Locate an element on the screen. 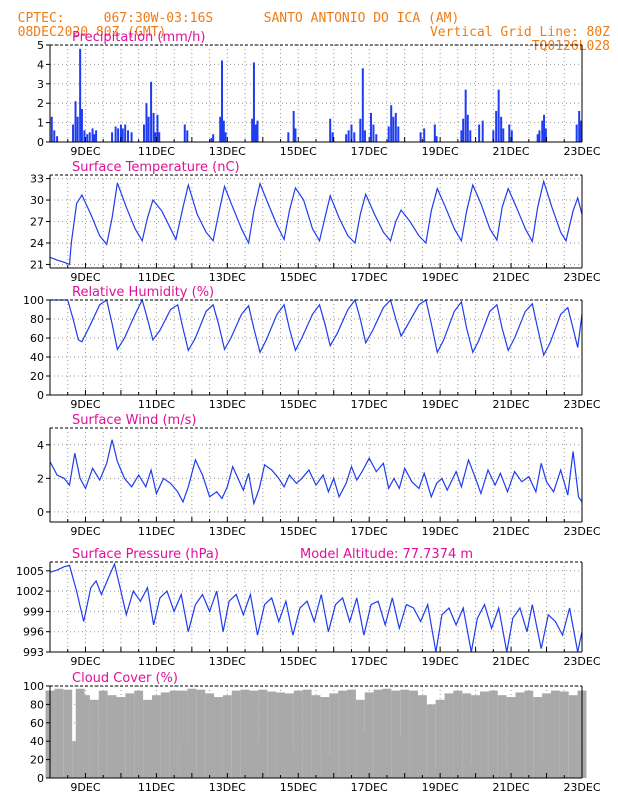 Image resolution: width=618 pixels, height=800 pixels. temp-line is located at coordinates (316, 222).